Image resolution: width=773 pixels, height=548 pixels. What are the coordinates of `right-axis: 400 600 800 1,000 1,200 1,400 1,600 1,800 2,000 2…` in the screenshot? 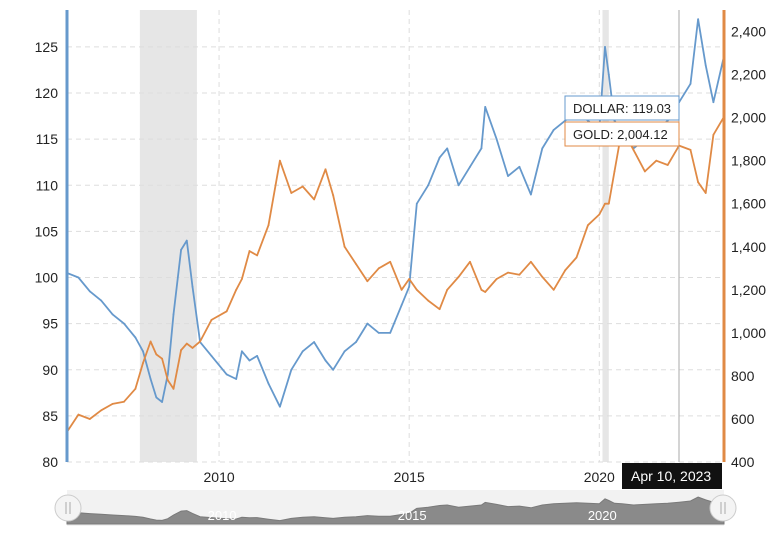 It's located at (748, 247).